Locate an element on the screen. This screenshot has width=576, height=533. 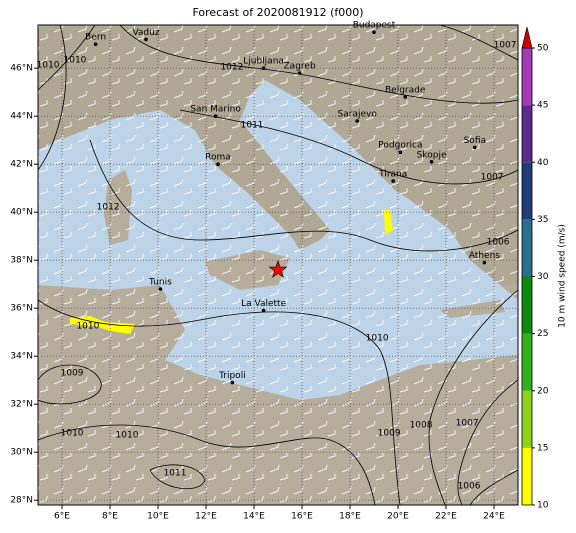
city-label: Roma is located at coordinates (218, 158).